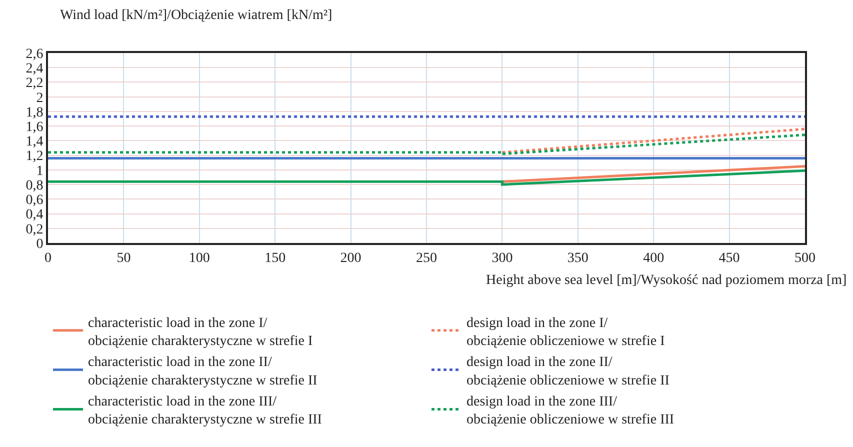 This screenshot has width=853, height=447. I want to click on y-axis-title: Wind load [kN/m²]/Obciążenie wiatrem [kN/m²], so click(196, 15).